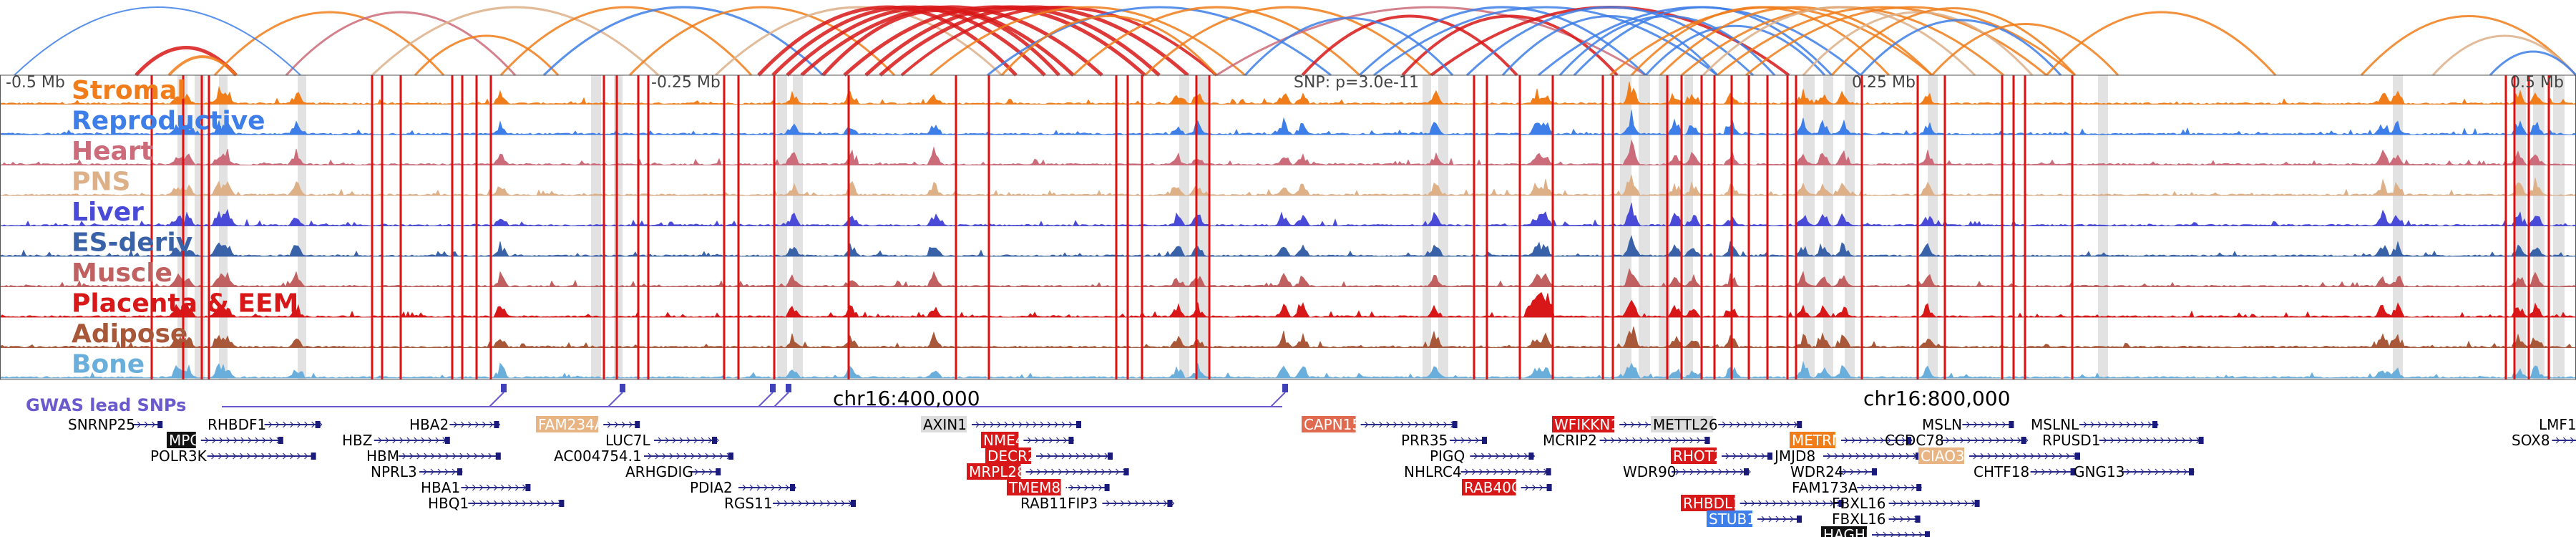 Image resolution: width=2576 pixels, height=537 pixels. I want to click on gene-label: FAM234A, so click(571, 424).